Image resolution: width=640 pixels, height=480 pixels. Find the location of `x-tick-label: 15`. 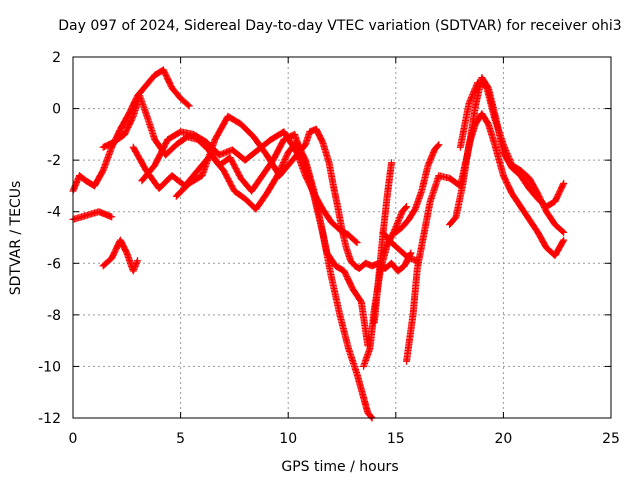

x-tick-label: 15 is located at coordinates (396, 439).